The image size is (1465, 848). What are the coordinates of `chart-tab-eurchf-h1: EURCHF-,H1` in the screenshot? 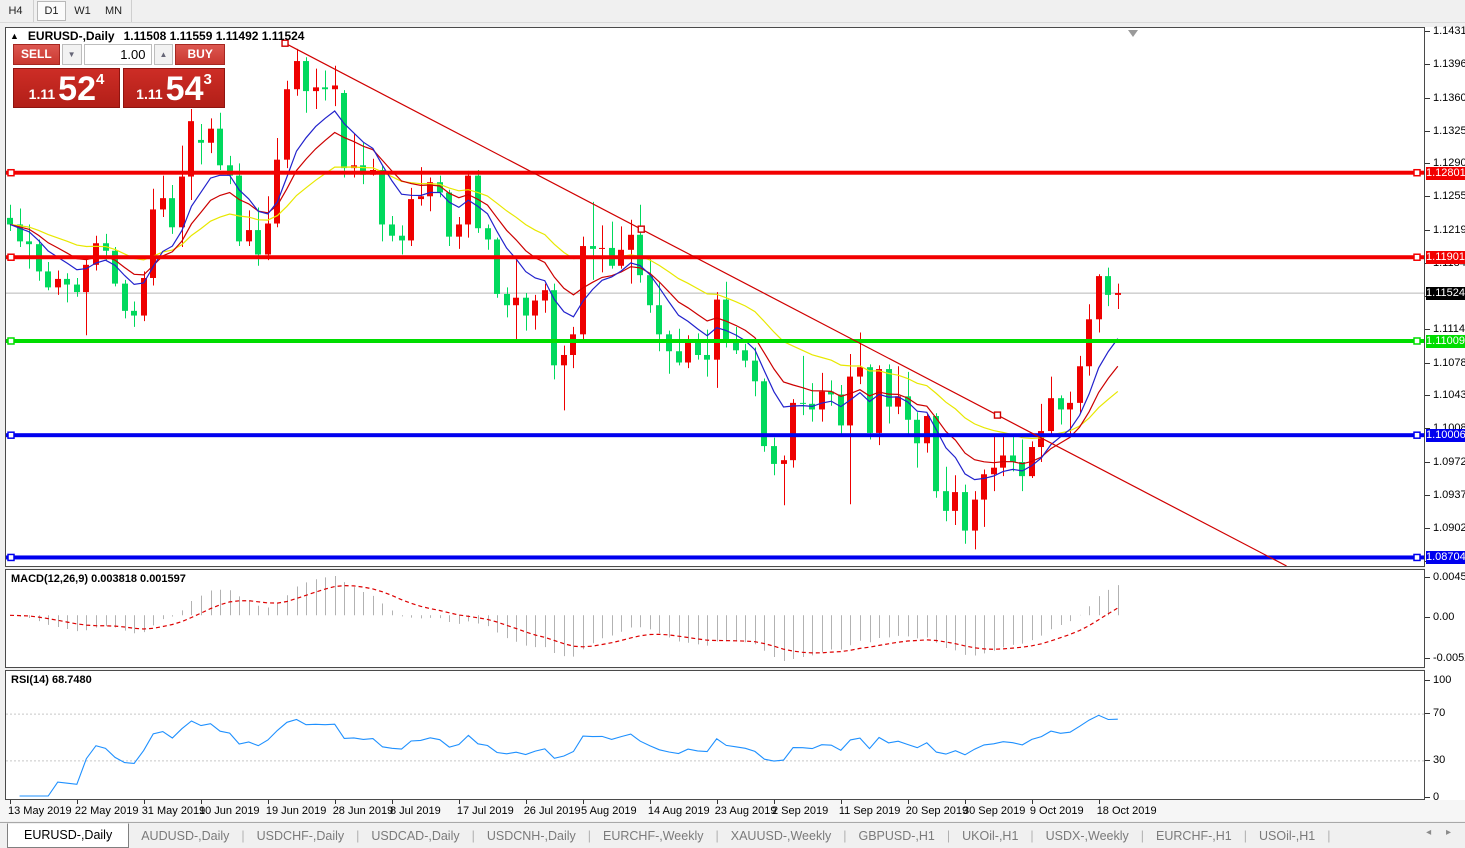 It's located at (1194, 835).